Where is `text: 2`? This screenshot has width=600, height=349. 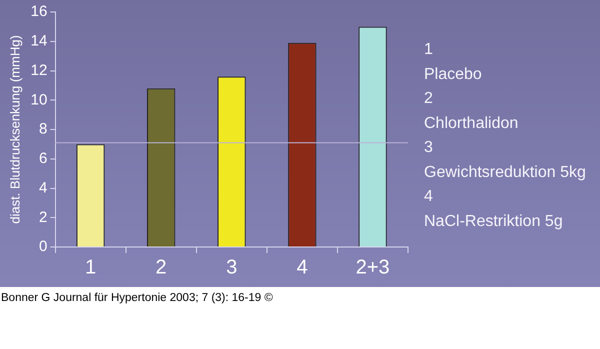 text: 2 is located at coordinates (429, 99).